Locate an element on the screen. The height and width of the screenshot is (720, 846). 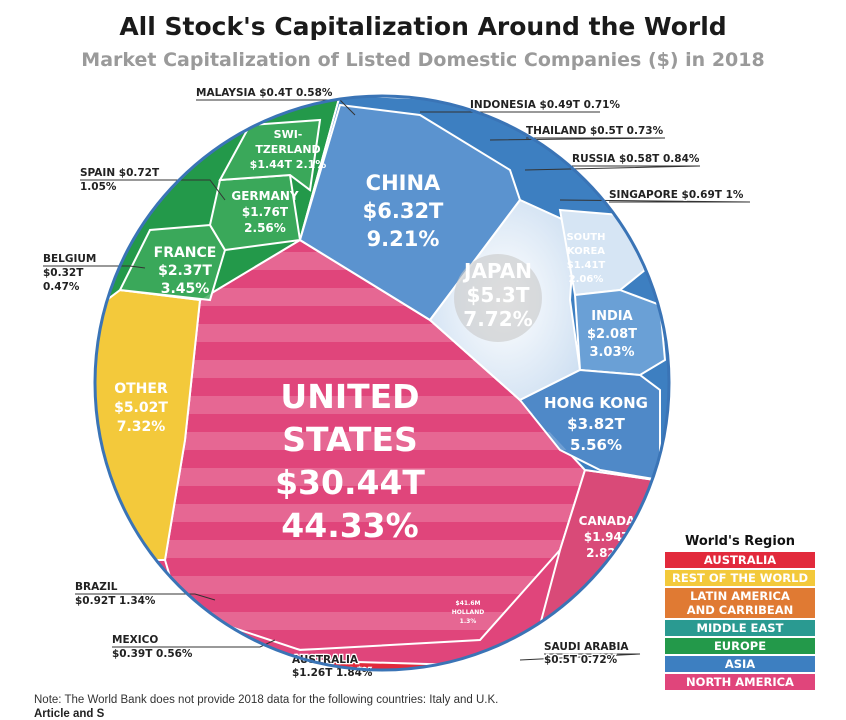
cell-label-switzerland: SWI- TZERLAND $1.44T 2.1% is located at coordinates (288, 149).